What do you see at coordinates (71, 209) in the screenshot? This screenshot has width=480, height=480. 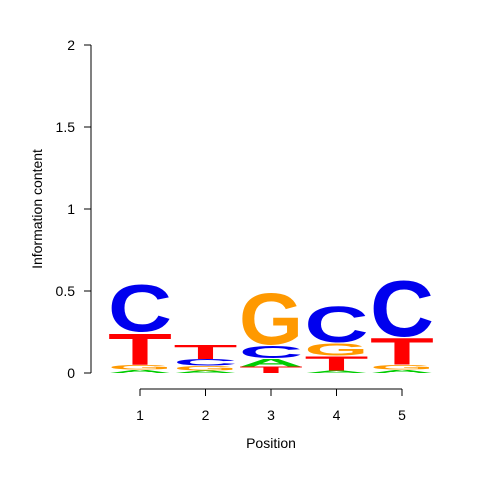 I see `y-tick-label: 1` at bounding box center [71, 209].